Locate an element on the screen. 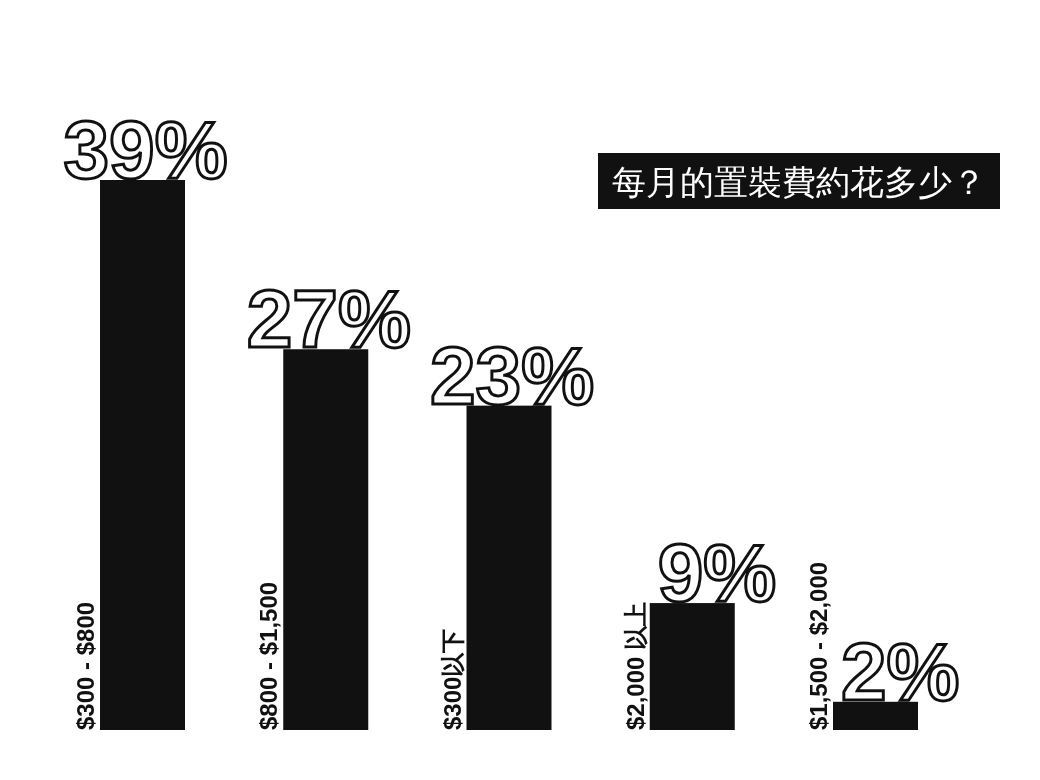 This screenshot has height=780, width=1040. category-label: $300 - $800 is located at coordinates (85, 665).